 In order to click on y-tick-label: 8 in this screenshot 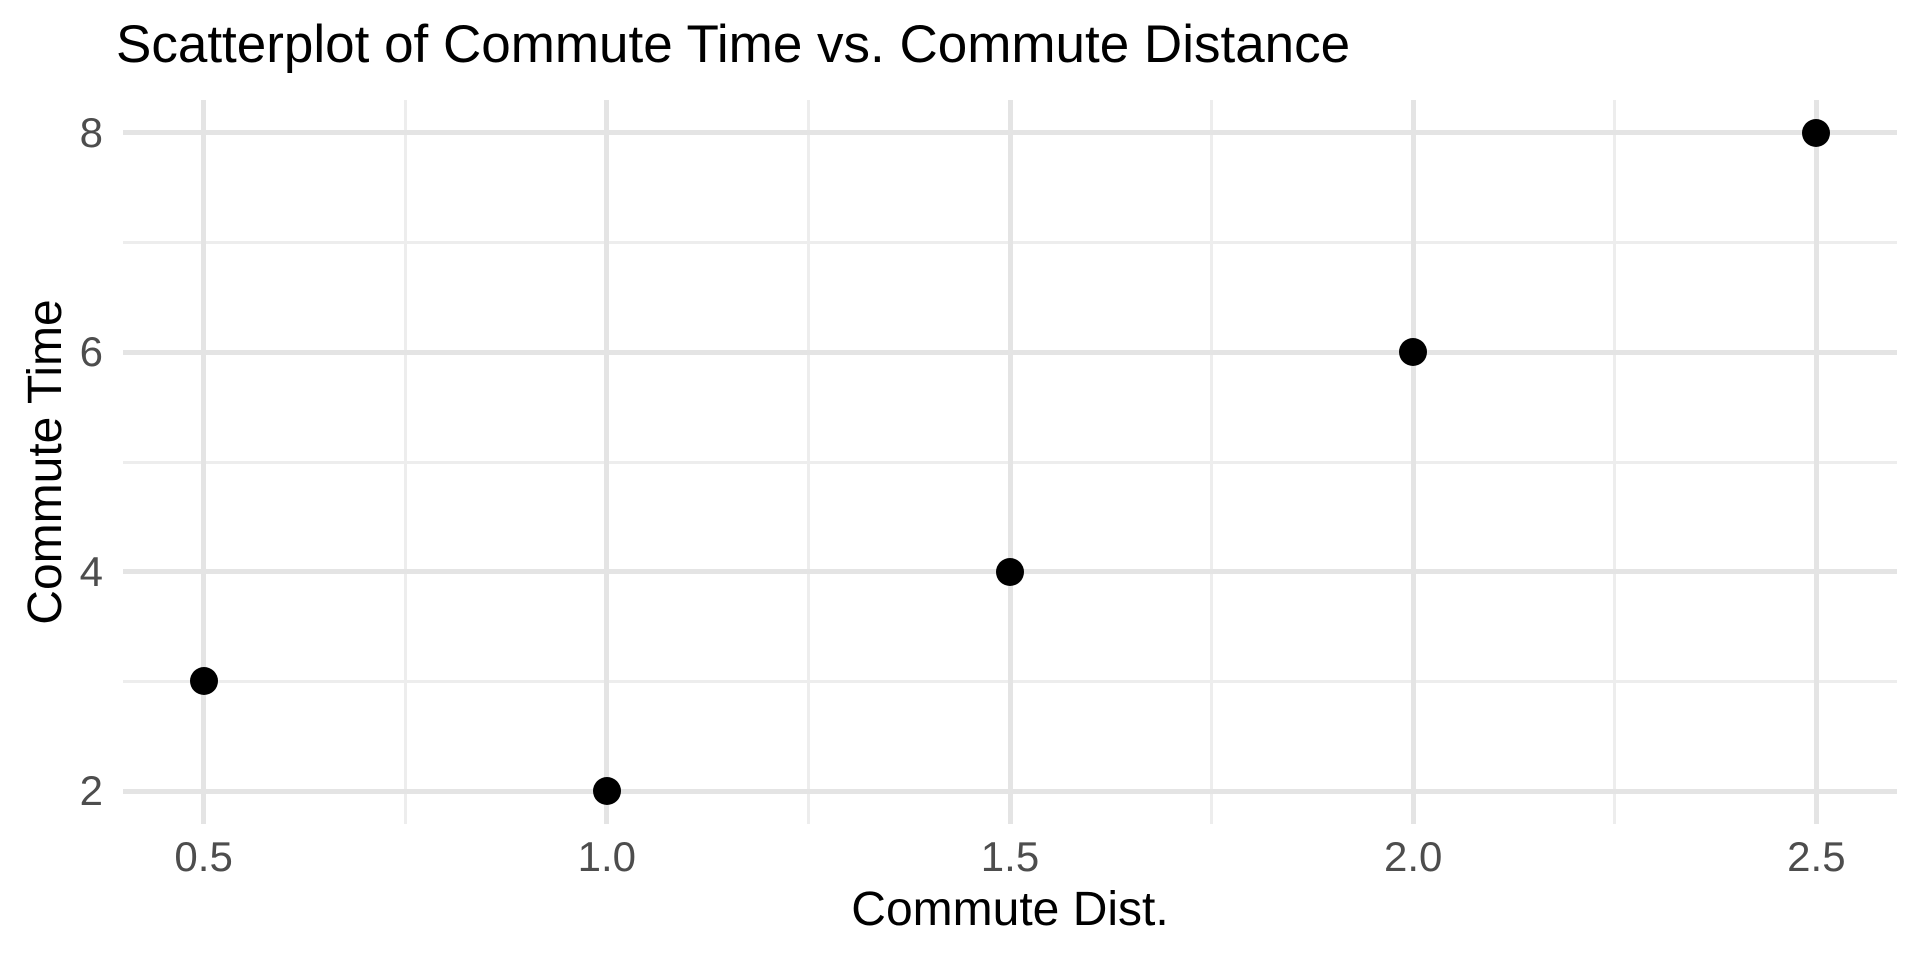, I will do `click(91, 132)`.